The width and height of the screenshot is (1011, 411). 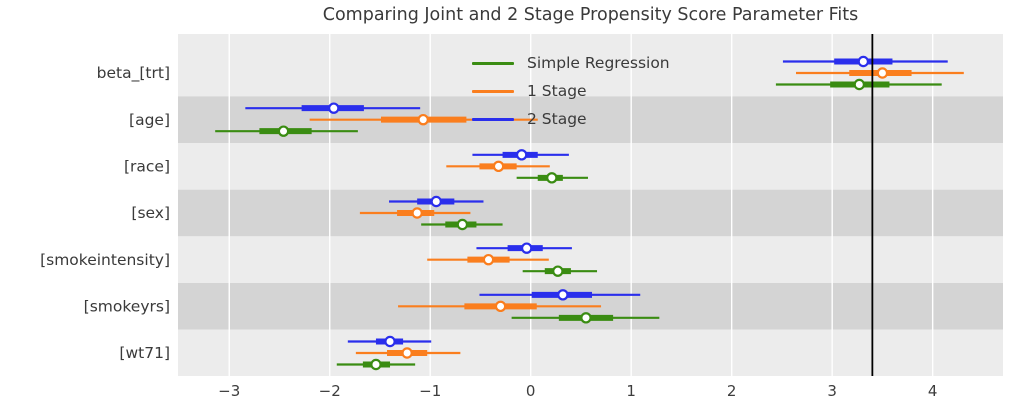 I want to click on x-axis-labels: −3 −2 −1 0 1 2 3 4, so click(x=577, y=391).